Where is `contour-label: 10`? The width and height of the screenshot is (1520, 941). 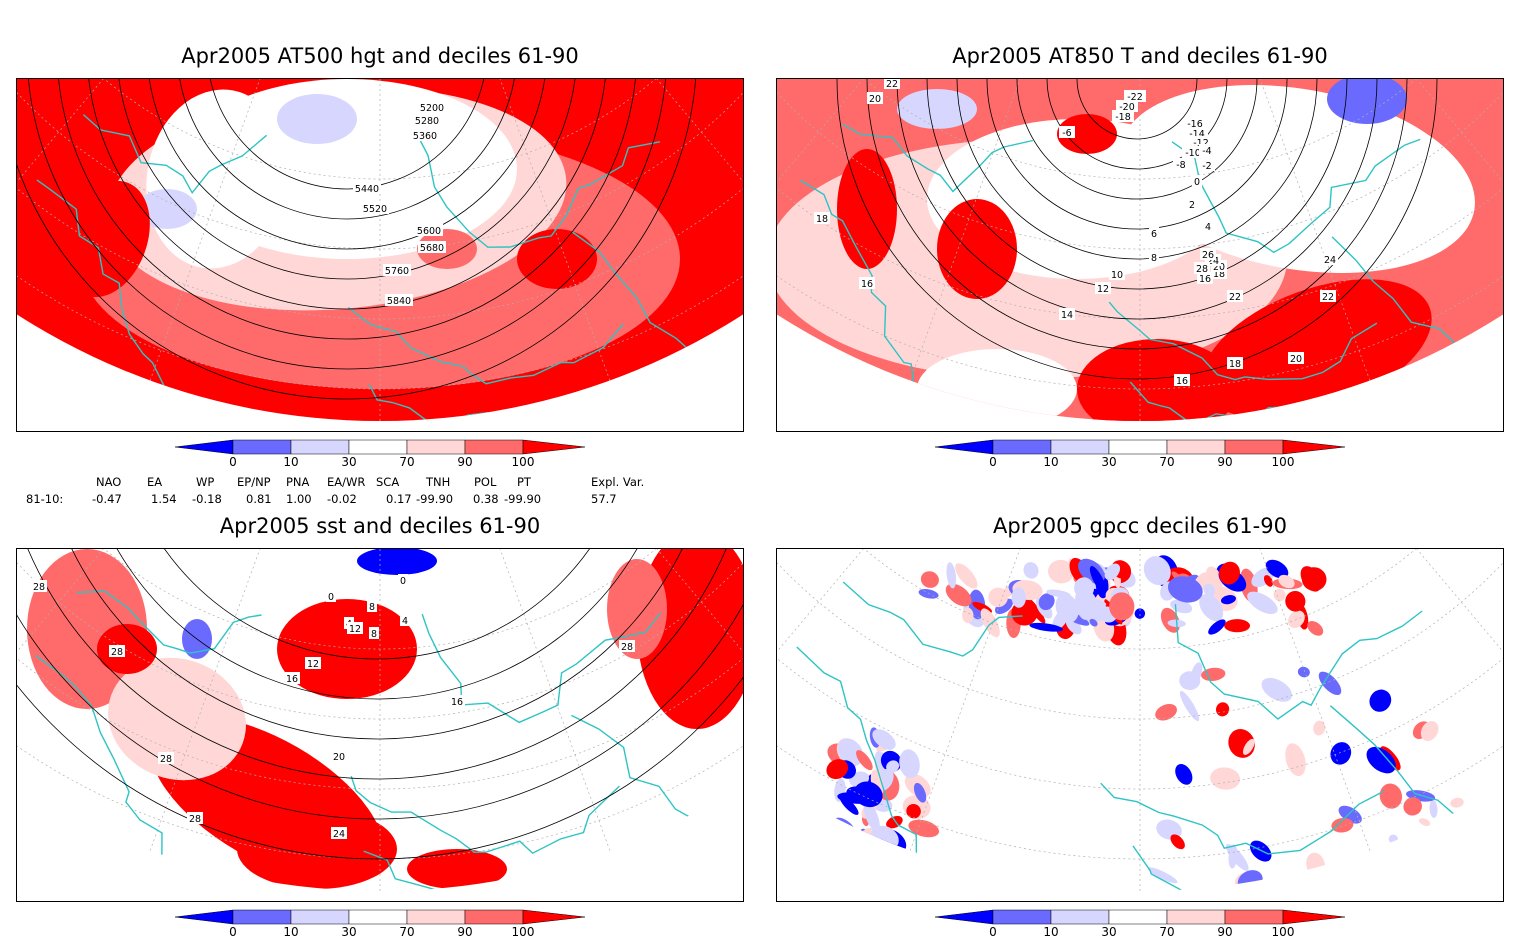 contour-label: 10 is located at coordinates (1117, 275).